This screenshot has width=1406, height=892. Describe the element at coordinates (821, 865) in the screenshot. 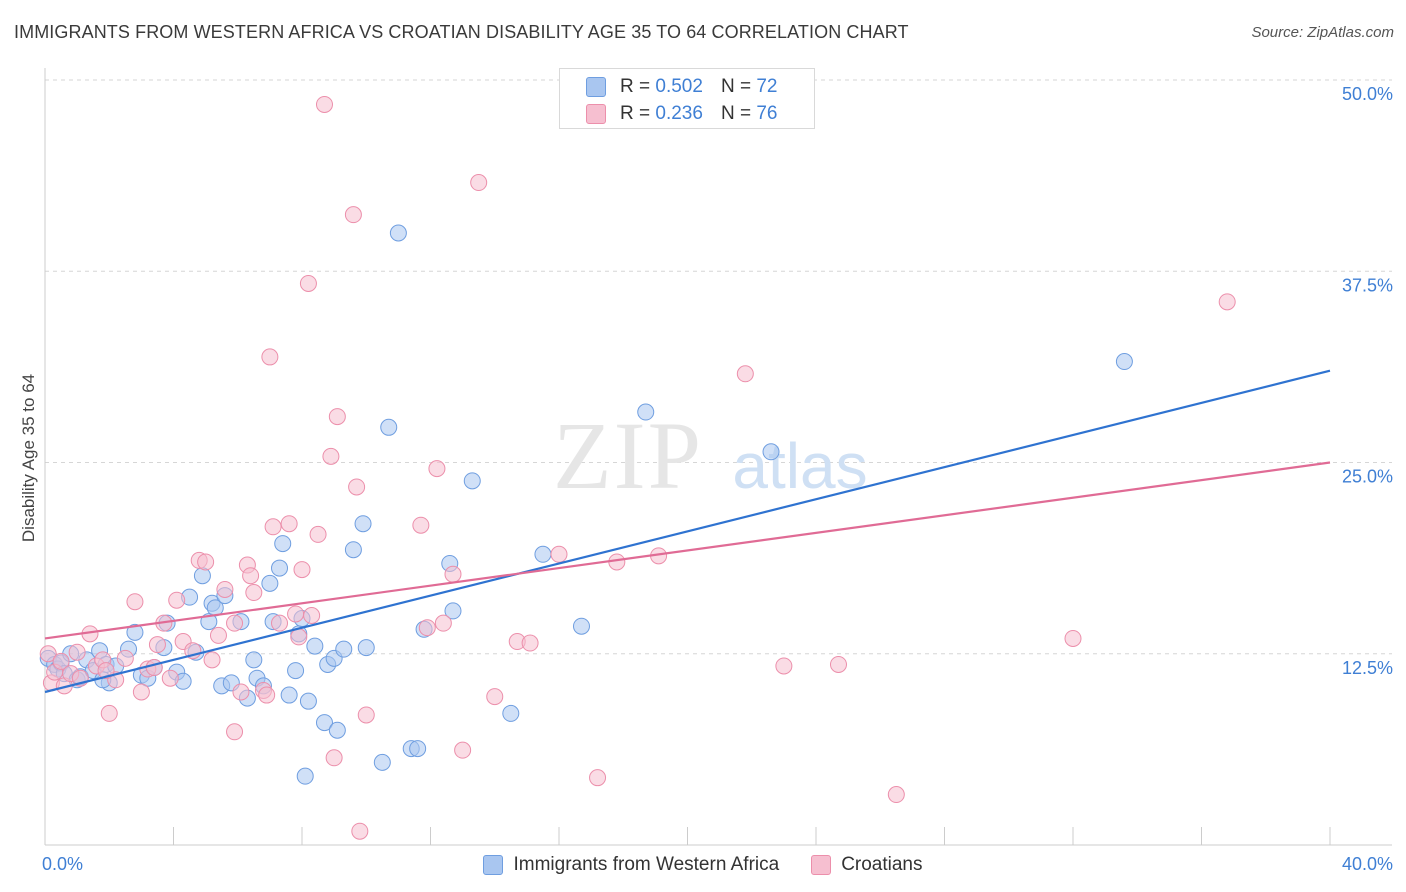

I see `pink-swatch` at that location.